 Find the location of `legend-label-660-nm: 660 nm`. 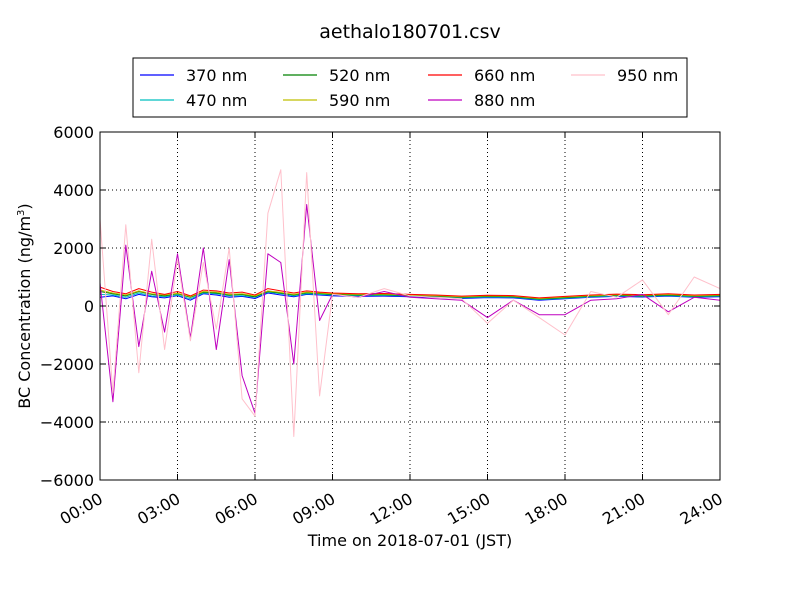

legend-label-660-nm: 660 nm is located at coordinates (504, 75).